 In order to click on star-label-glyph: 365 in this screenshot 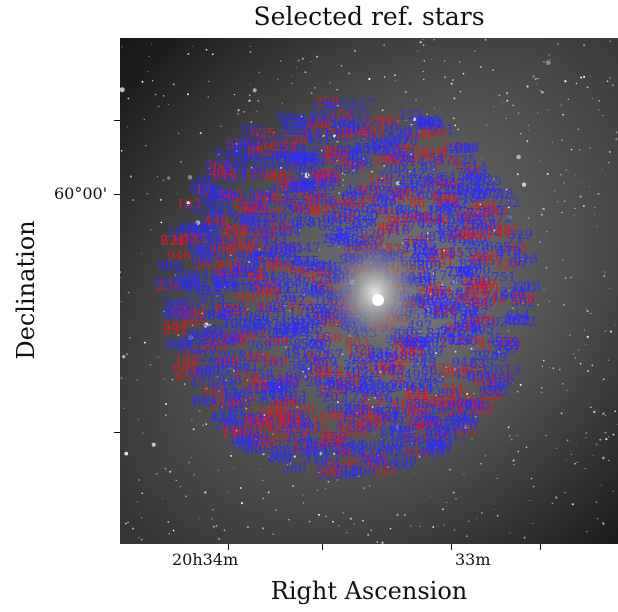, I will do `click(298, 210)`.